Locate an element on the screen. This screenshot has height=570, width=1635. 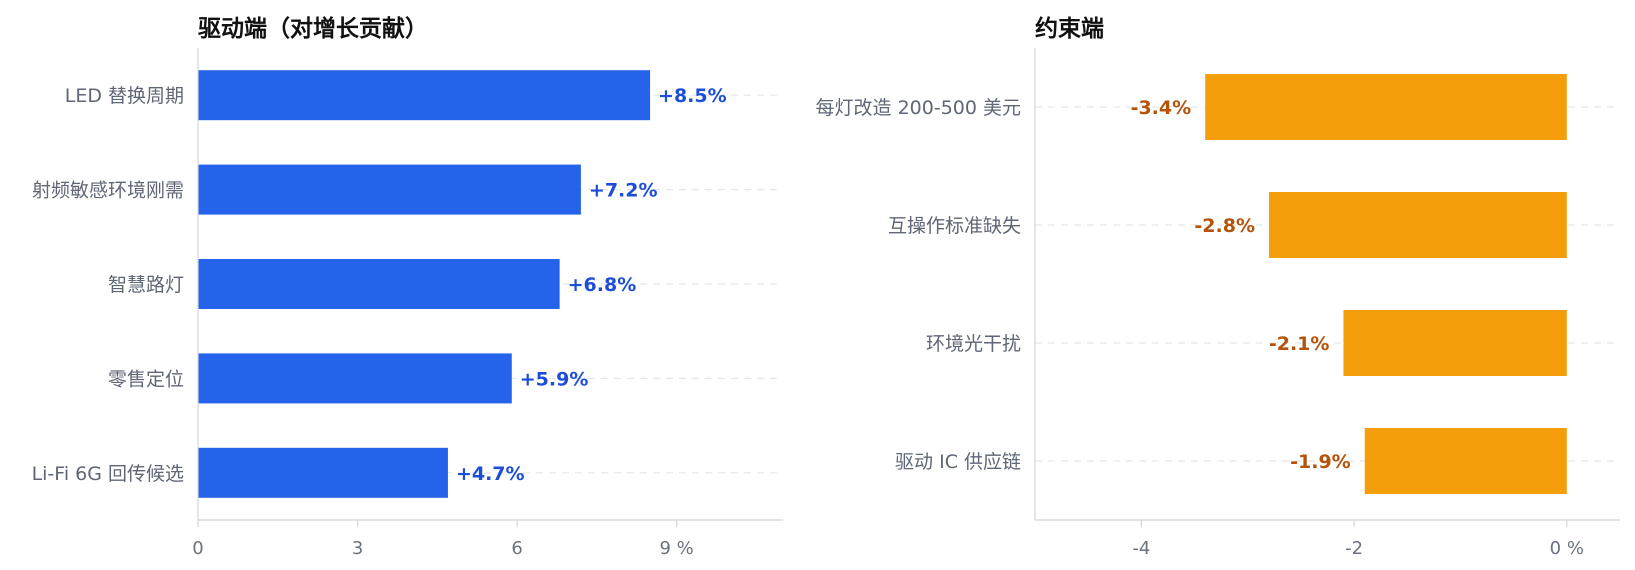
driver-category-label: 零售定位 is located at coordinates (146, 379).